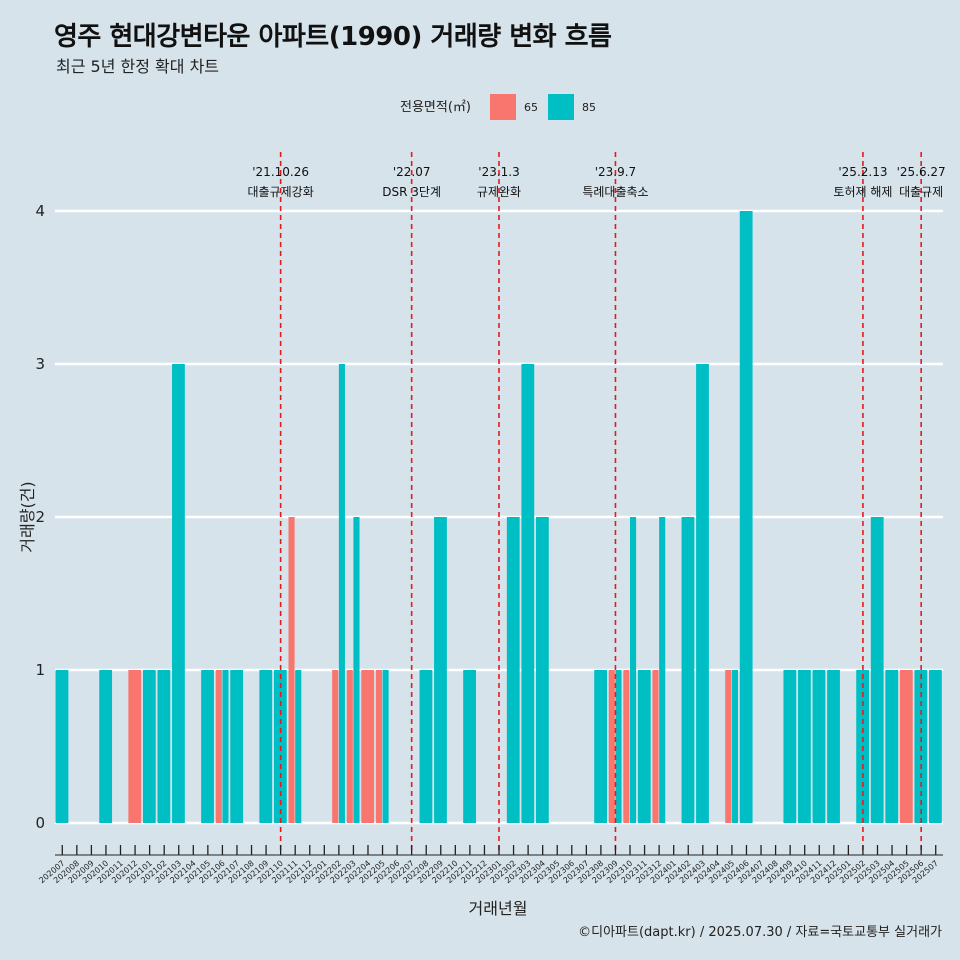  What do you see at coordinates (40, 364) in the screenshot?
I see `y-tick-label: 3` at bounding box center [40, 364].